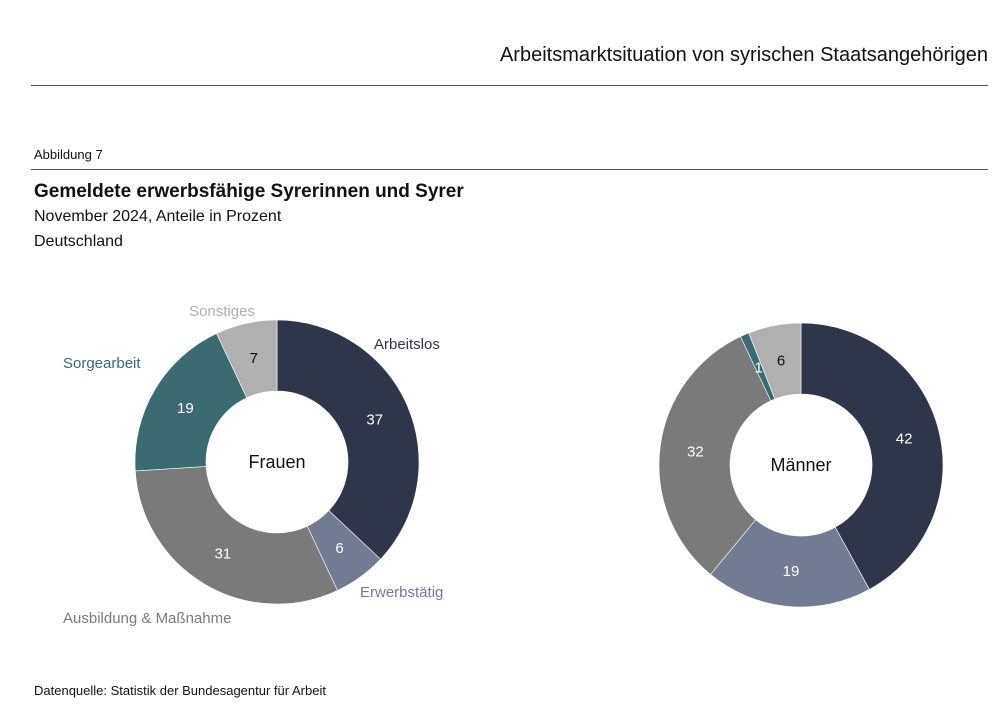 Image resolution: width=998 pixels, height=725 pixels. What do you see at coordinates (791, 571) in the screenshot?
I see `value-label-maenner-erwerbstaetig: 19` at bounding box center [791, 571].